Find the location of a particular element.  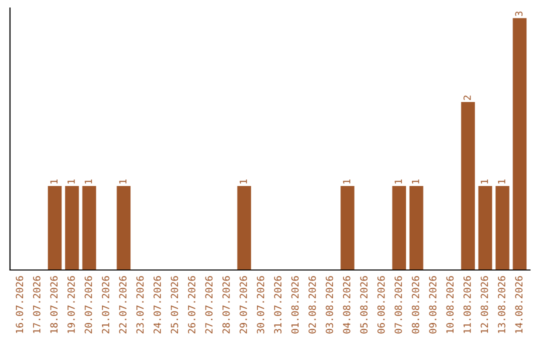

x-tick-label: 05.08.2026 is located at coordinates (364, 305).